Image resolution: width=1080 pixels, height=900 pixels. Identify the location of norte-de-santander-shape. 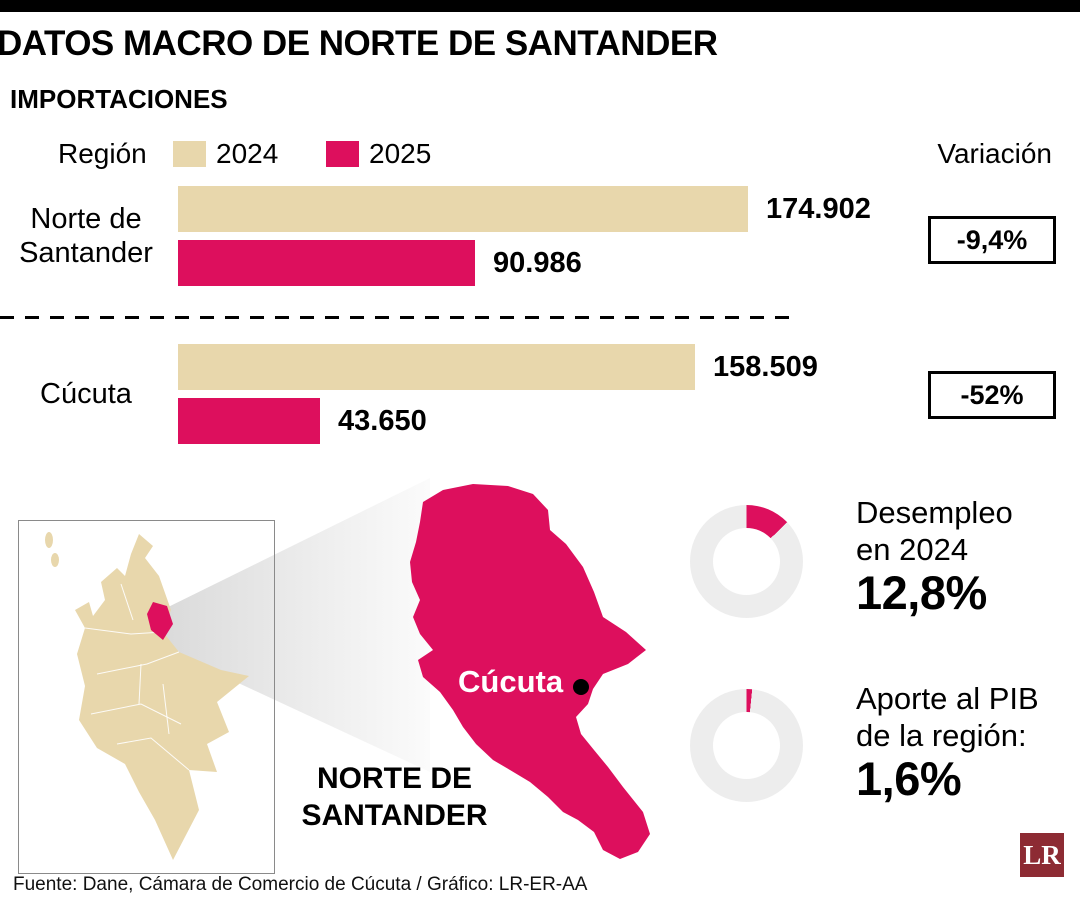
(530, 671).